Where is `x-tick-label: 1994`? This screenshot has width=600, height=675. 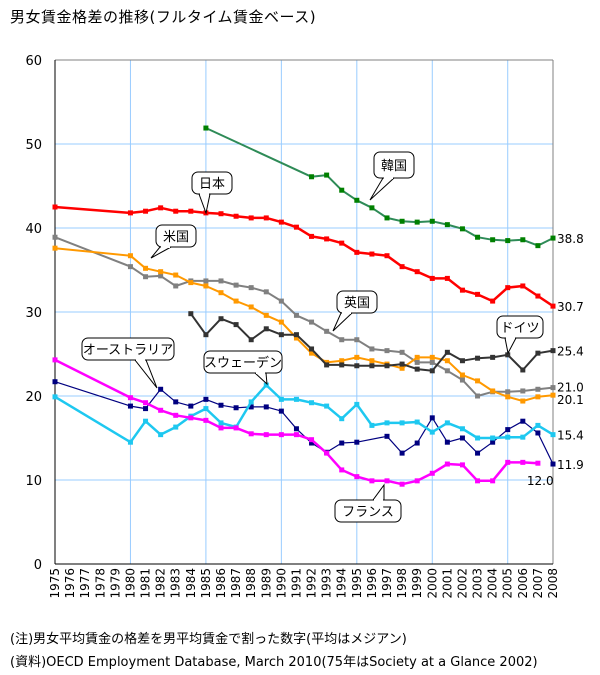
x-tick-label: 1994 is located at coordinates (342, 583).